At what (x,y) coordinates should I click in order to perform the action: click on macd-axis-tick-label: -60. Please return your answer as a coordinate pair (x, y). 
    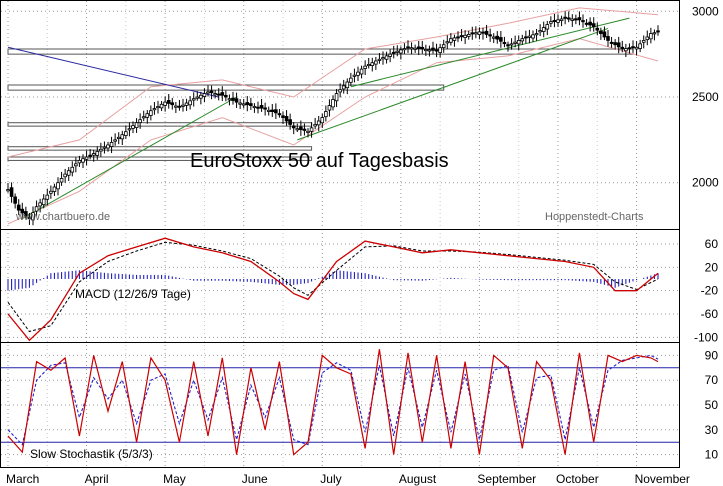
    Looking at the image, I should click on (710, 314).